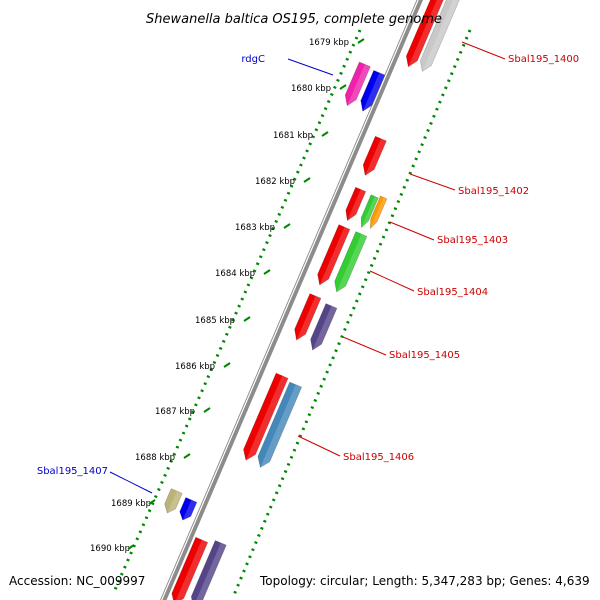 This screenshot has width=600, height=600. I want to click on tick-label: 1689 kbp, so click(131, 504).